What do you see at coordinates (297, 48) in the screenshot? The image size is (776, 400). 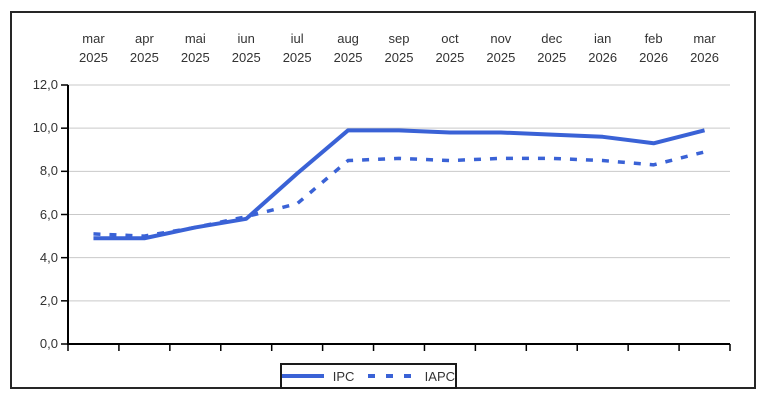 I see `x-axis-label: iul 2025` at bounding box center [297, 48].